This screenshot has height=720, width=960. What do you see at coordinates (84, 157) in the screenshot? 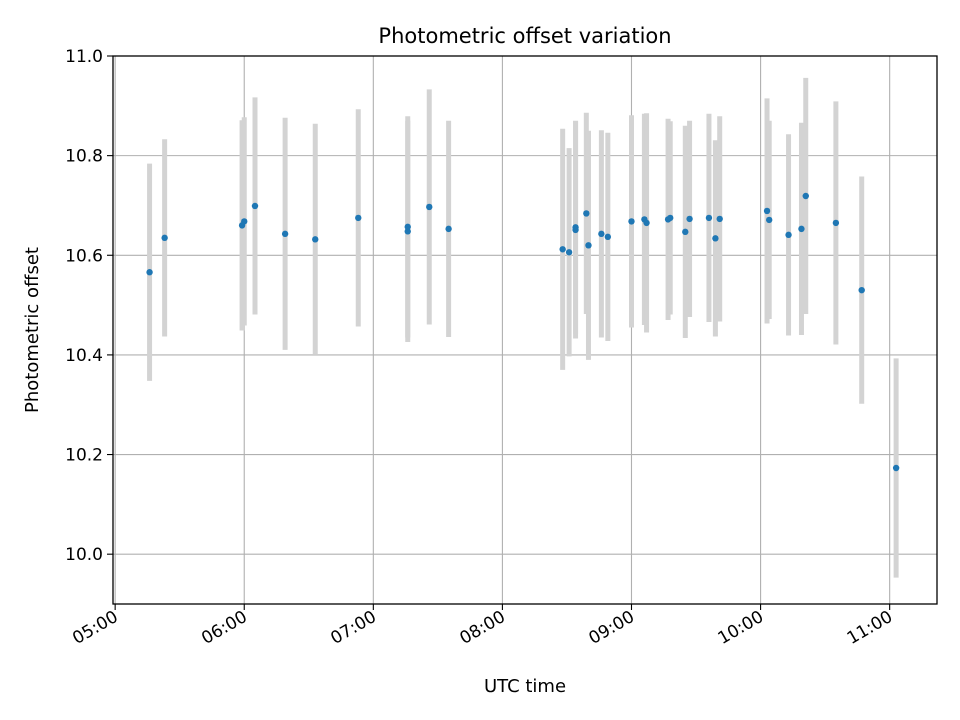
I see `y-tick-label: 10.8` at bounding box center [84, 157].